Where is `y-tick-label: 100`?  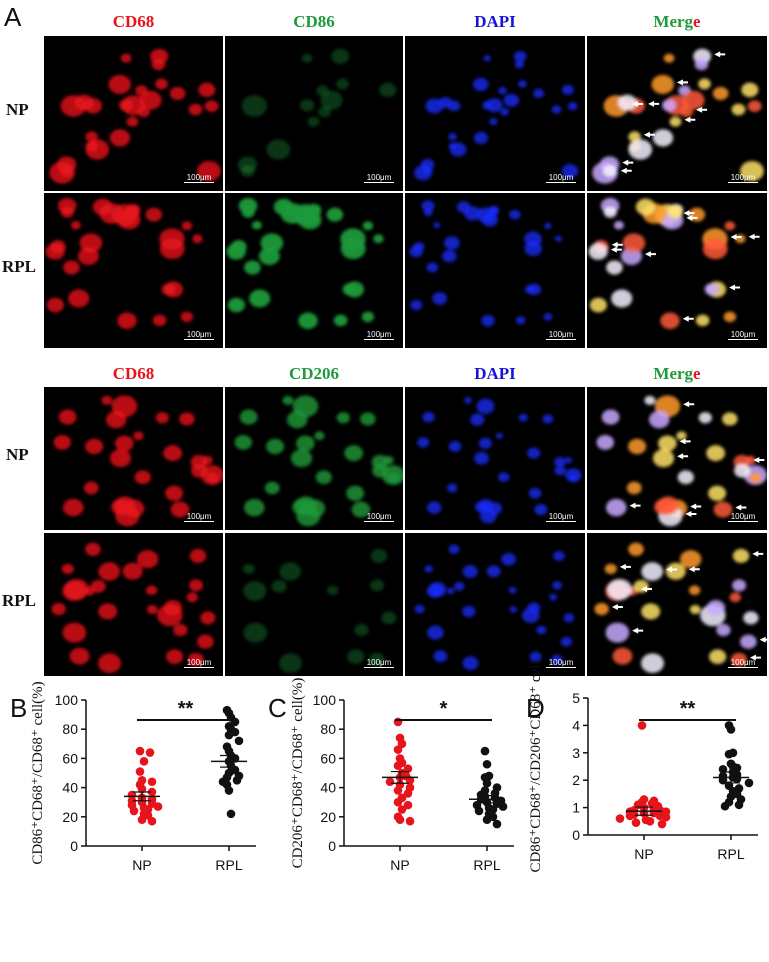
y-tick-label: 100 is located at coordinates (325, 700).